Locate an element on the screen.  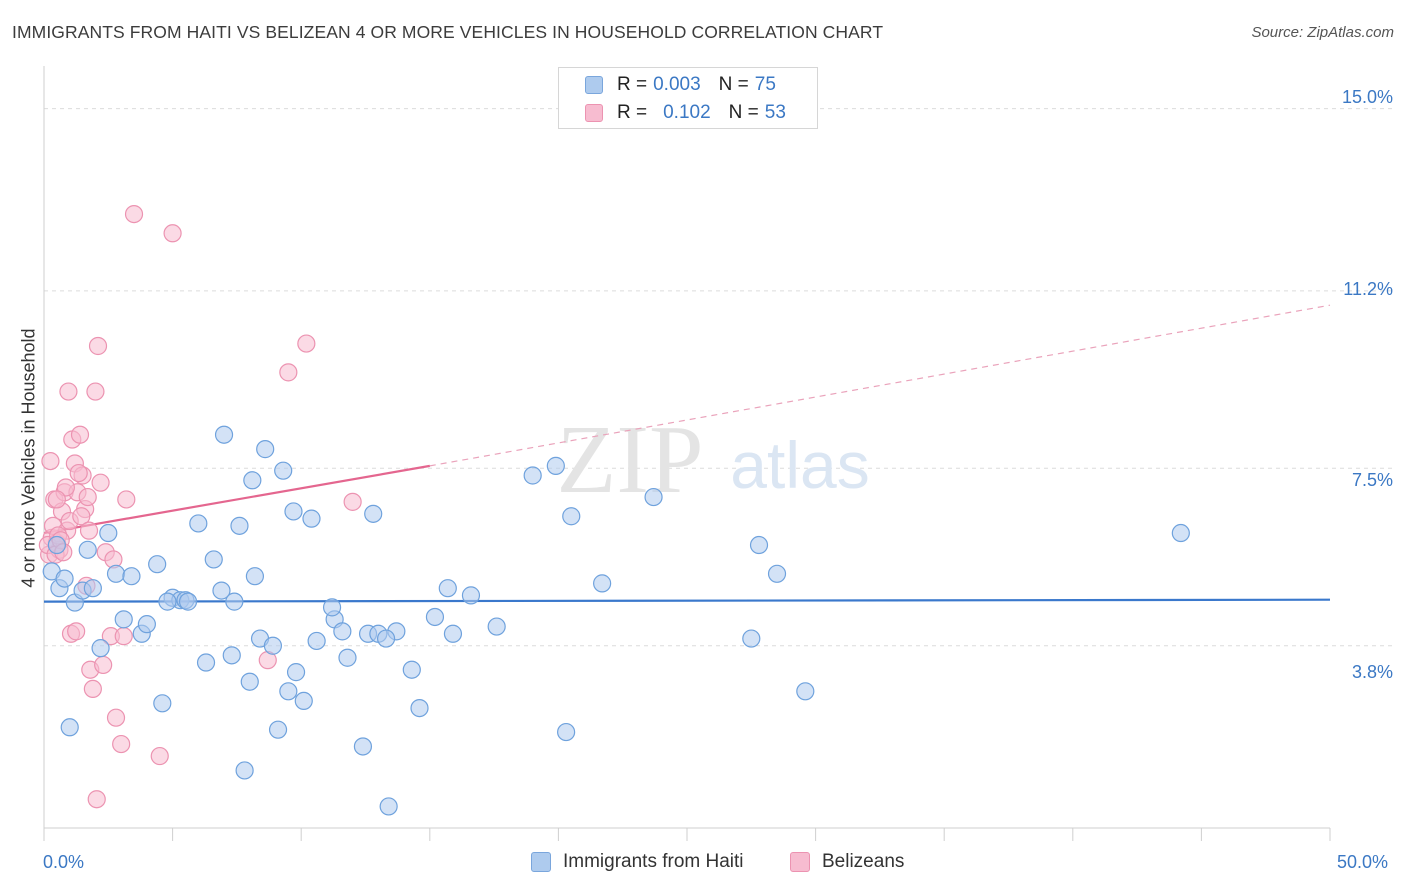
r-value: 0.102 is located at coordinates (687, 112).